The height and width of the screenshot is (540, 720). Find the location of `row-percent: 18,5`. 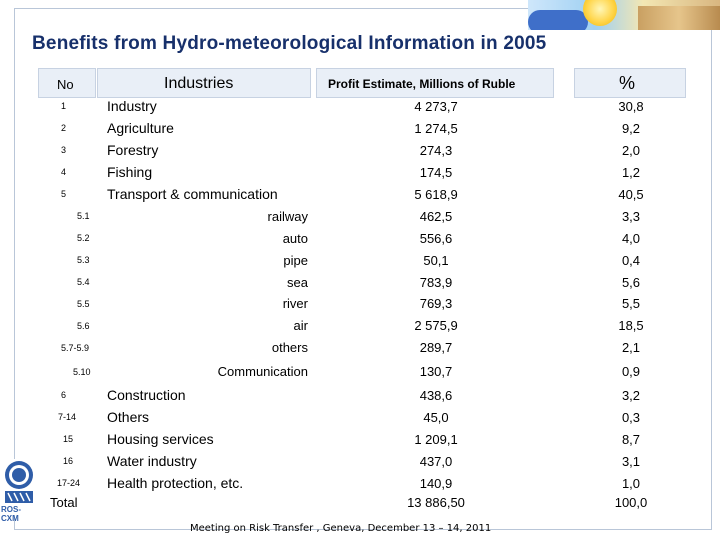

row-percent: 18,5 is located at coordinates (631, 325).